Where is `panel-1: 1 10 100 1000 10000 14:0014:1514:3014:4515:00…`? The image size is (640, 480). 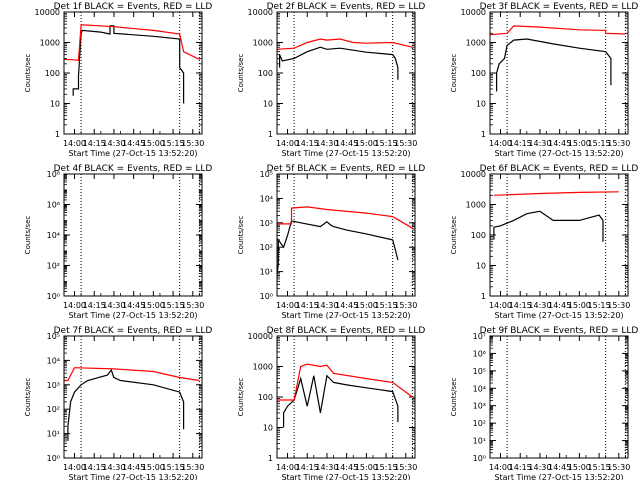
panel-1: 1 10 100 1000 10000 14:0014:1514:3014:4515:00… is located at coordinates (118, 80).